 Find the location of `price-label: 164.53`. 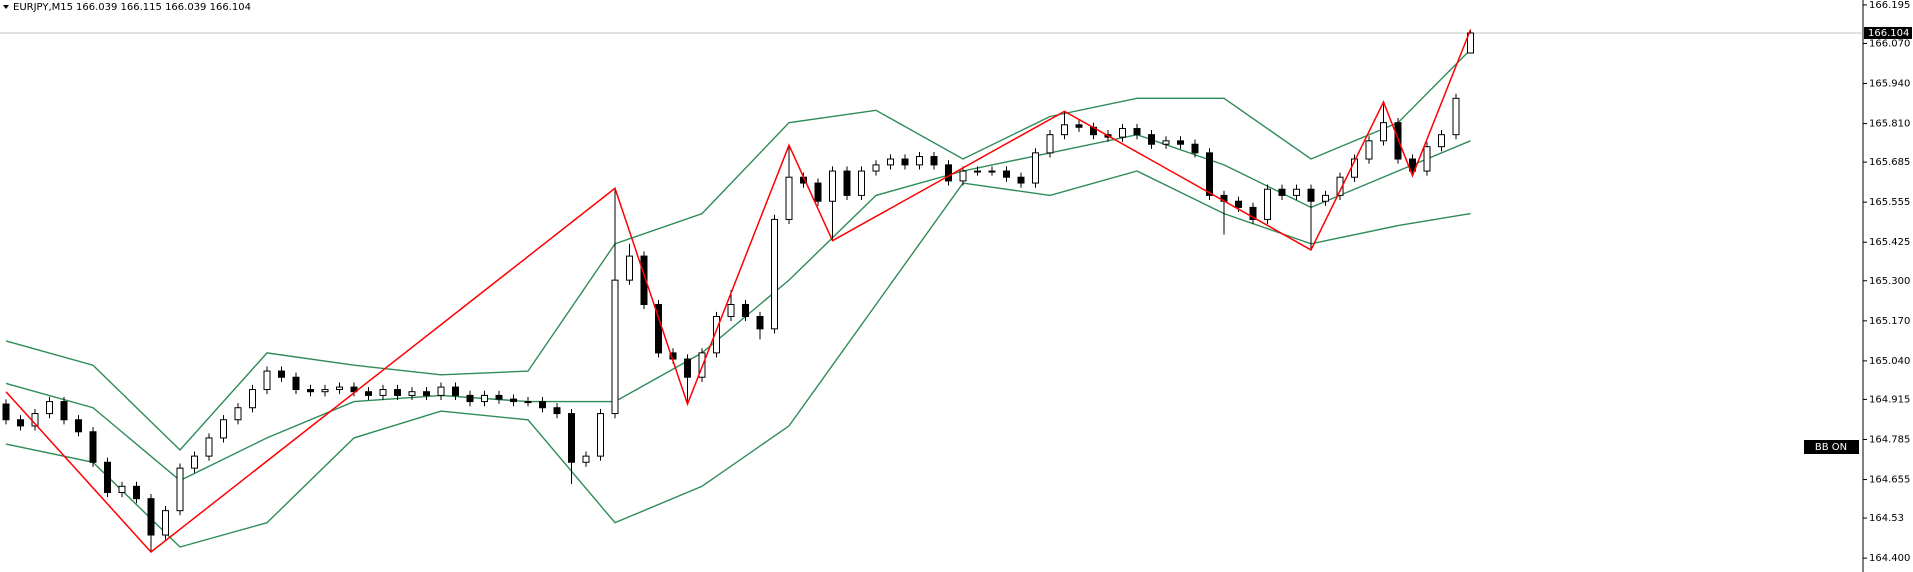

price-label: 164.53 is located at coordinates (1886, 518).